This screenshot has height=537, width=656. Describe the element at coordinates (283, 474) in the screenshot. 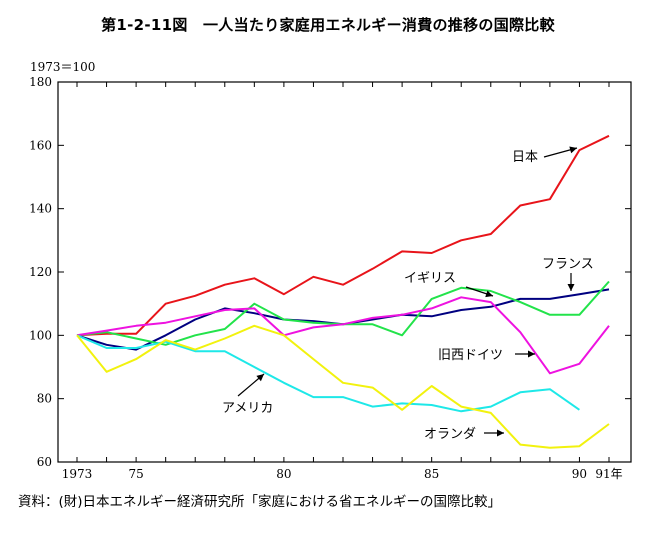

I see `x-tick-label: 80` at that location.